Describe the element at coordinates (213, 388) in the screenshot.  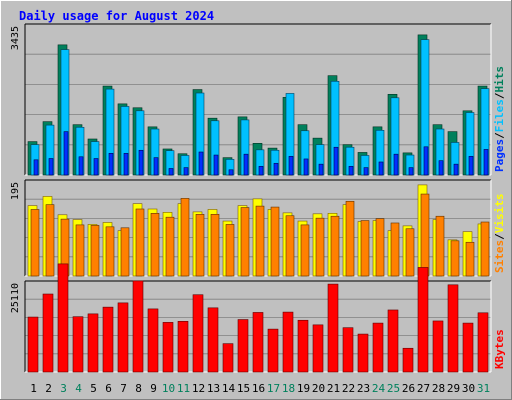
I see `x-tick-label-day-13: 13` at that location.